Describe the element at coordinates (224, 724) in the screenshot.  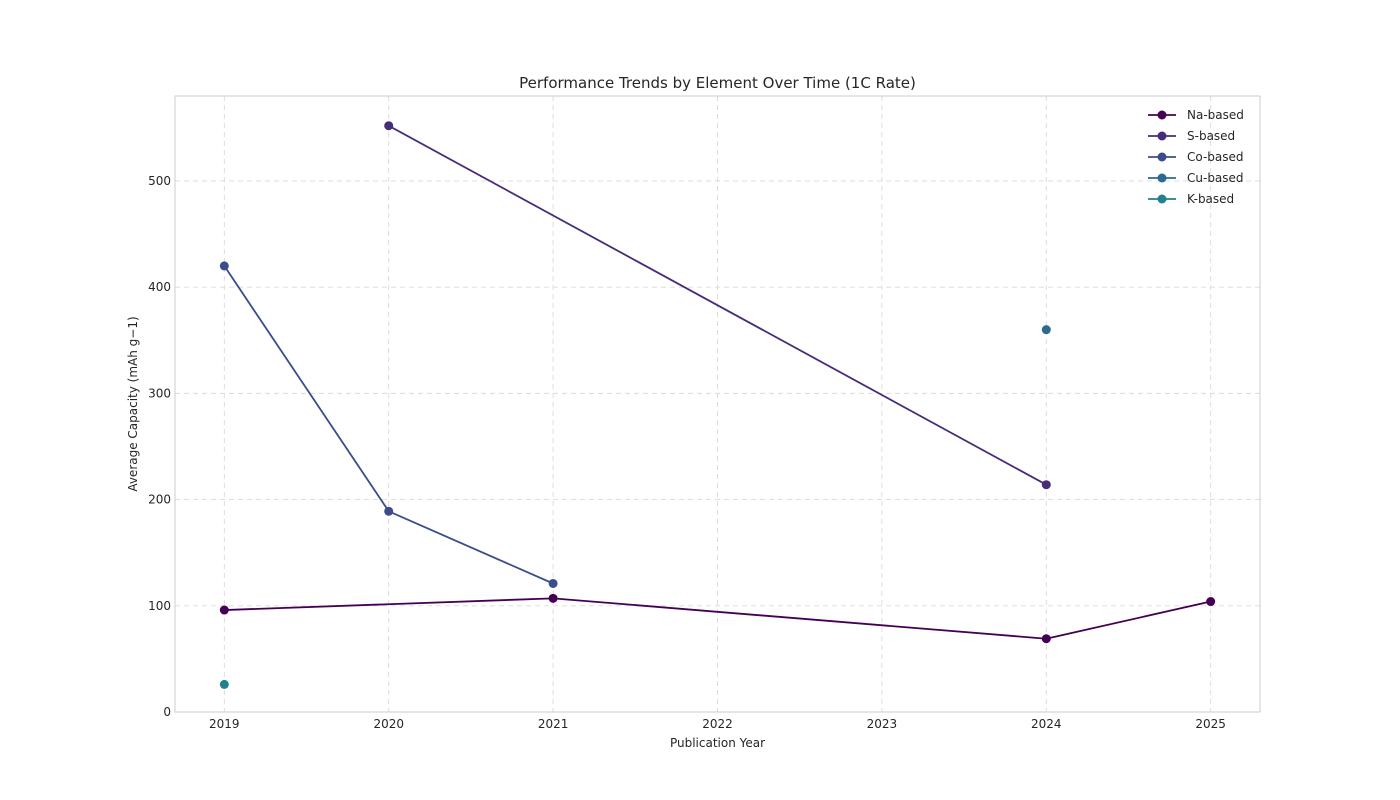
I see `x-tick-label: 2019` at that location.